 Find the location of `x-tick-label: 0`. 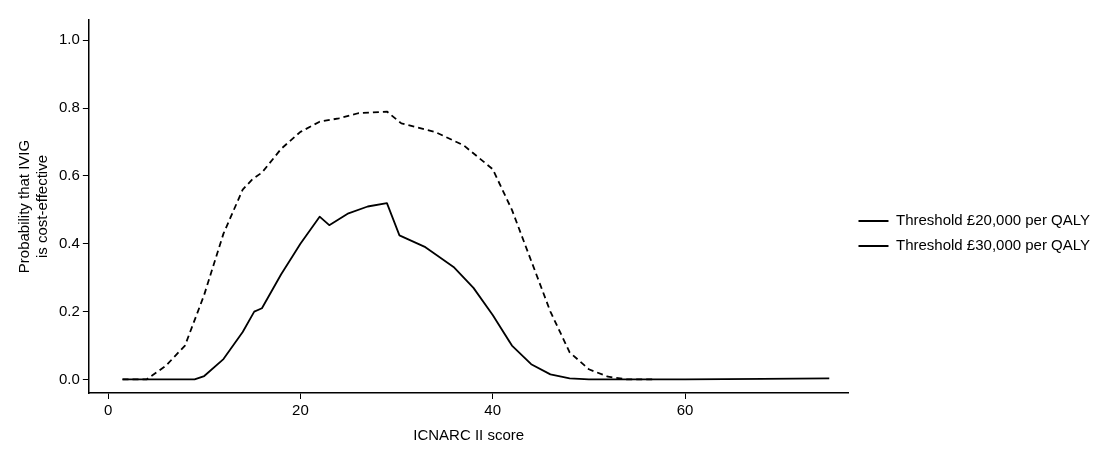

x-tick-label: 0 is located at coordinates (108, 410).